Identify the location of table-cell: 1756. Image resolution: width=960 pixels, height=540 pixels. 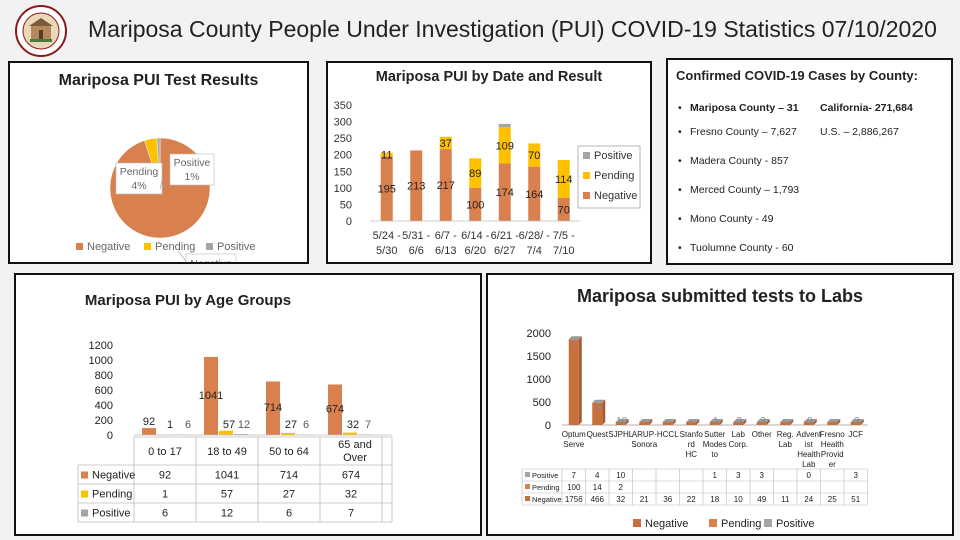
(574, 499).